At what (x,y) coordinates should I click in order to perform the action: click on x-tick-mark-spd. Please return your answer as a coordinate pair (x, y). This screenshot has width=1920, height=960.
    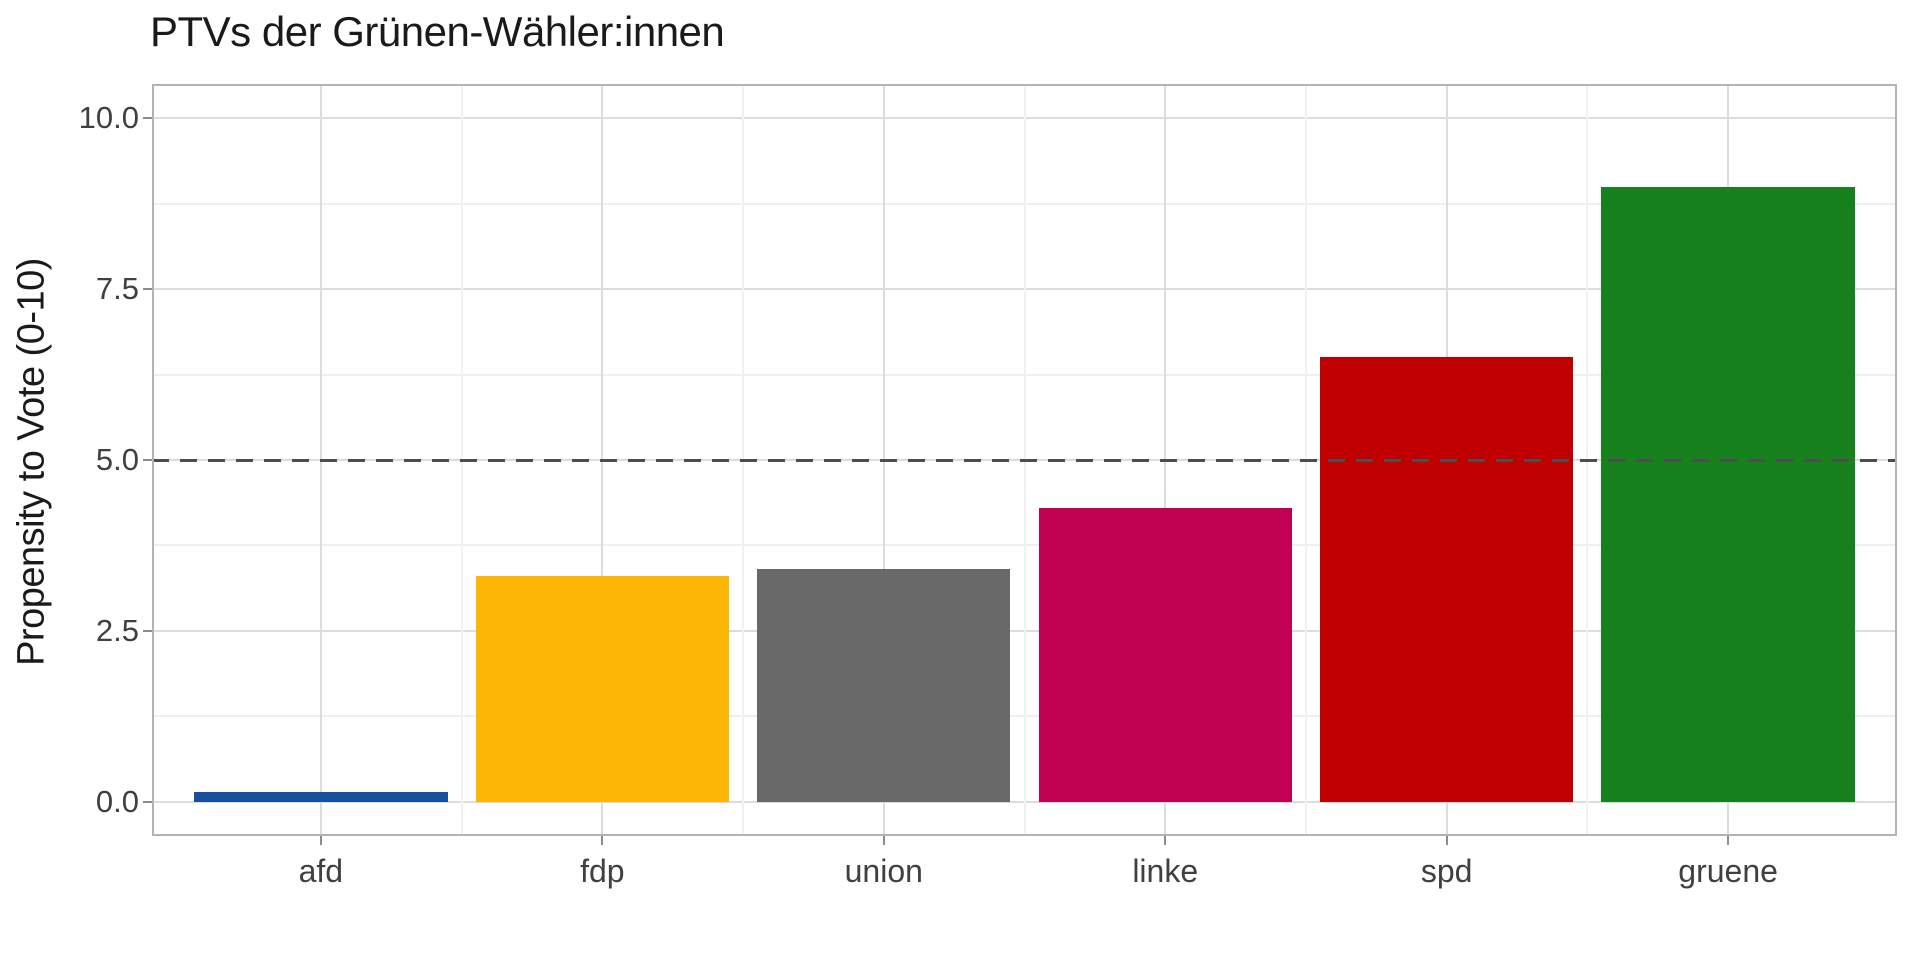
    Looking at the image, I should click on (1446, 840).